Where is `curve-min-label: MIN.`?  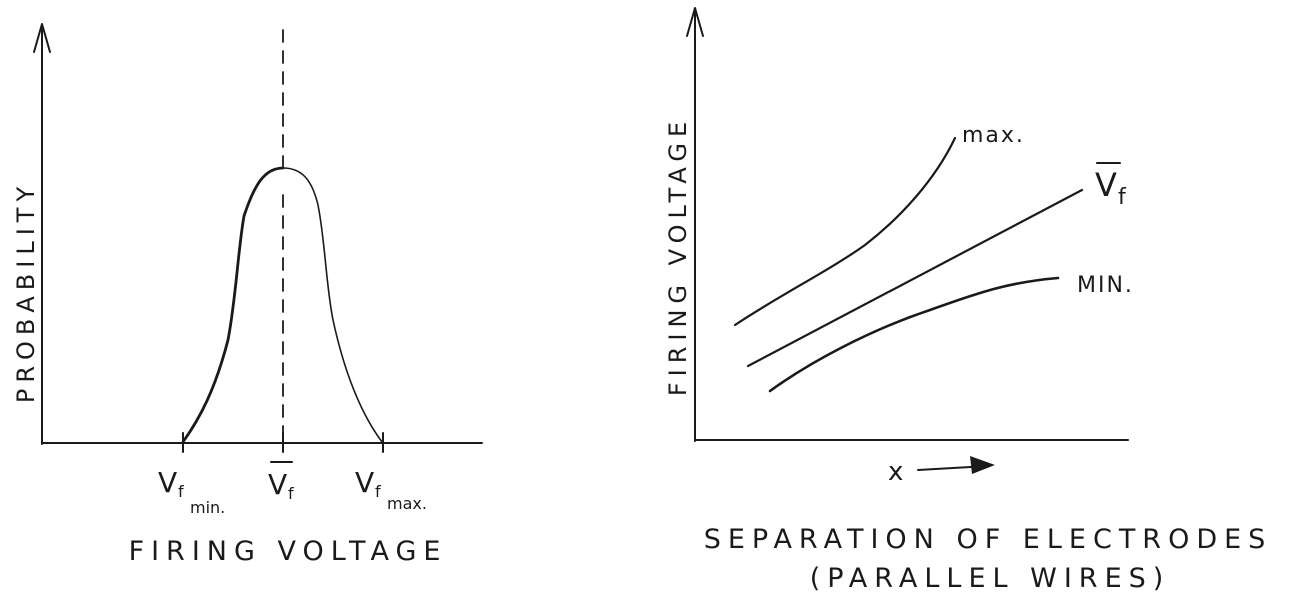
curve-min-label: MIN. is located at coordinates (1105, 285).